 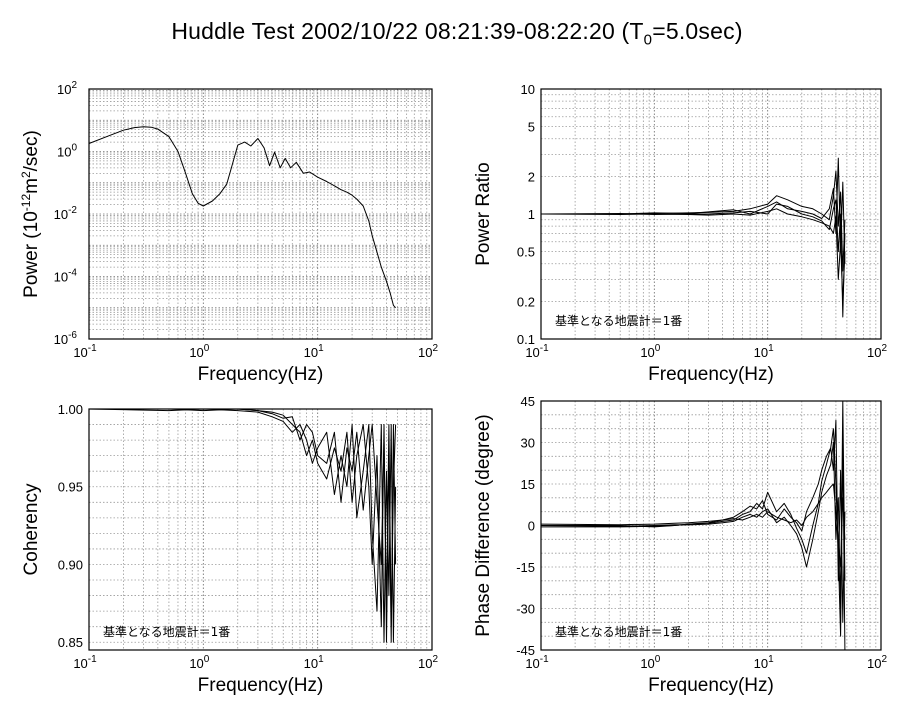 I want to click on ratio-y-tick-label: 0.5, so click(x=526, y=252).